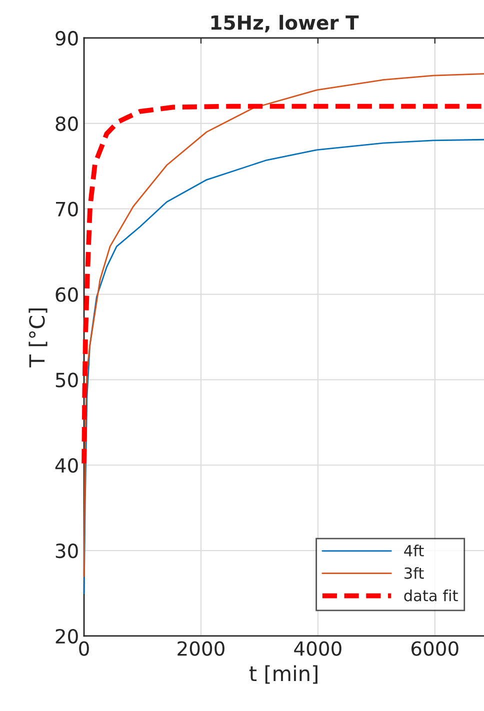 Image resolution: width=484 pixels, height=711 pixels. Describe the element at coordinates (283, 674) in the screenshot. I see `x-axis-title: t [min]` at that location.